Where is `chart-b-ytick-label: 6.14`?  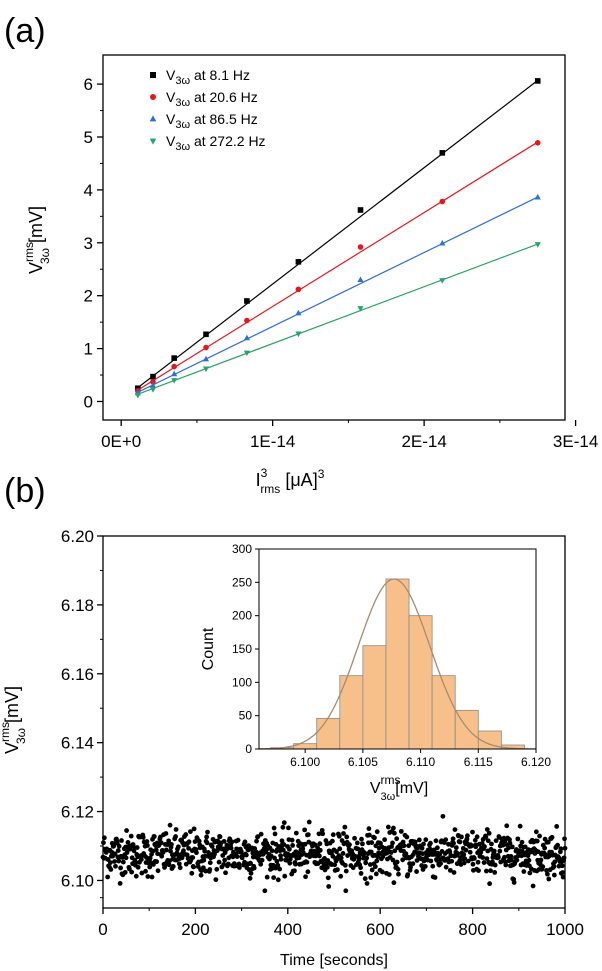
chart-b-ytick-label: 6.14 is located at coordinates (77, 743).